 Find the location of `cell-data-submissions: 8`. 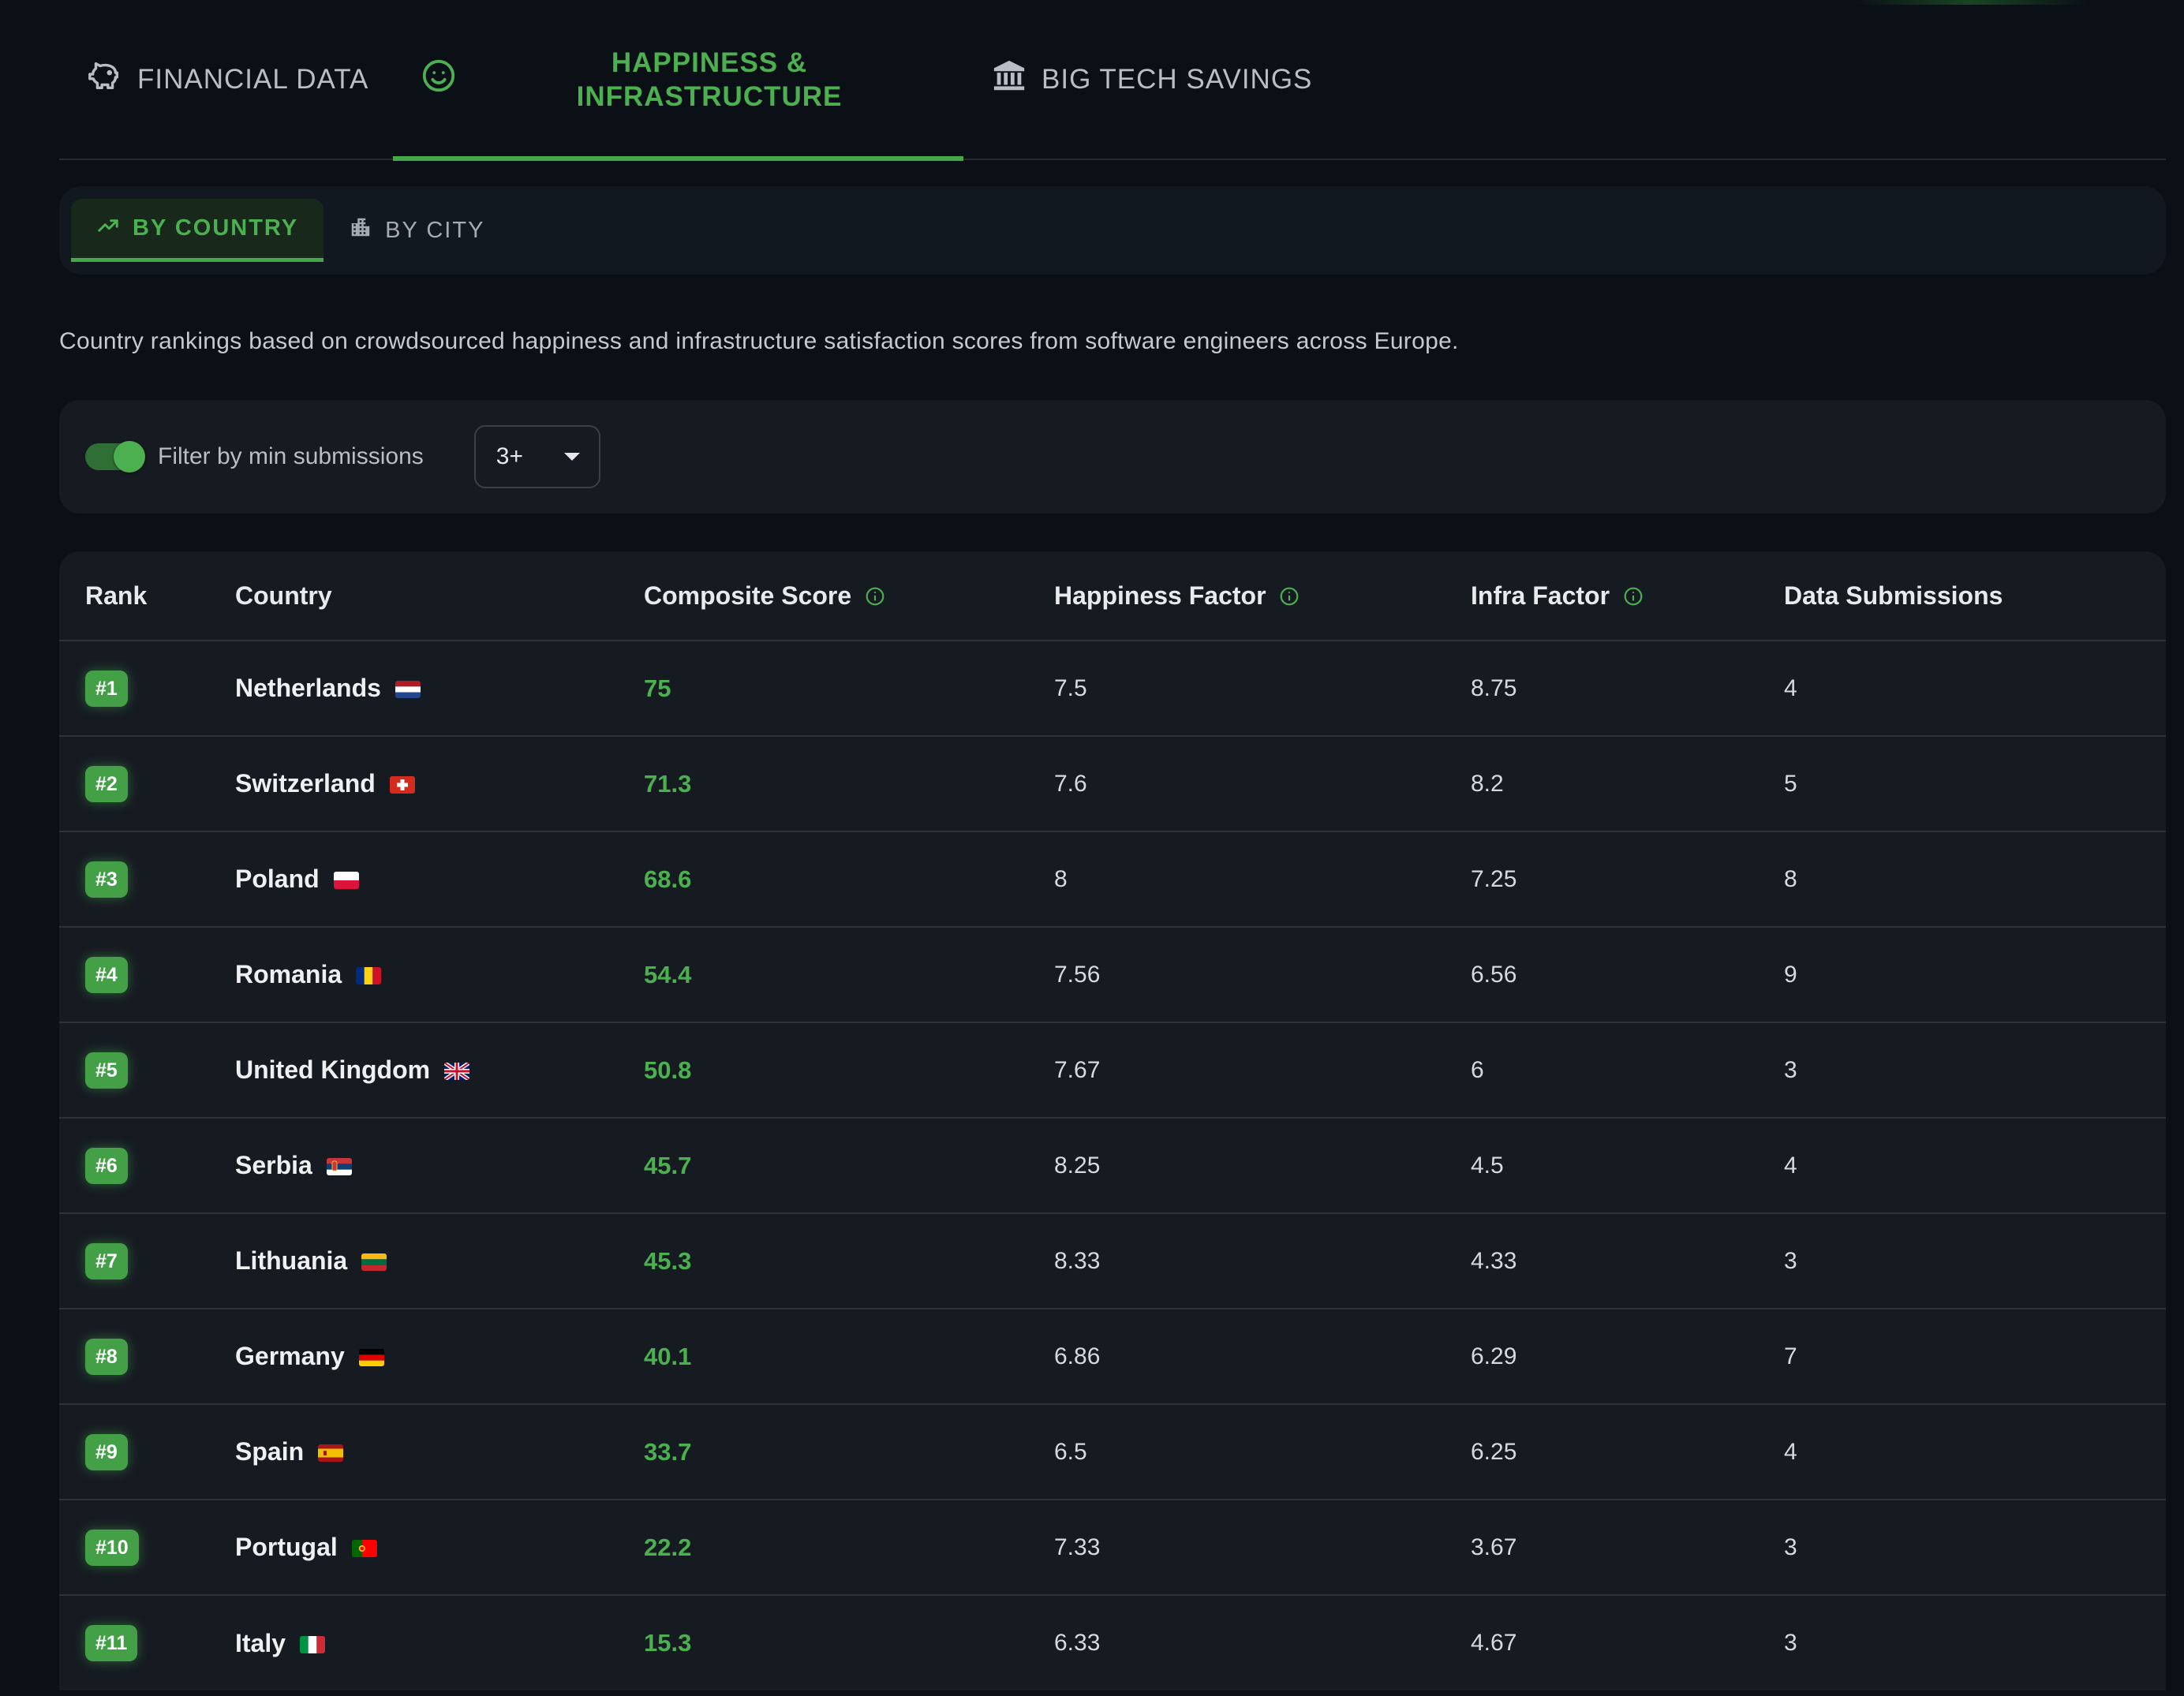

cell-data-submissions: 8 is located at coordinates (1975, 879).